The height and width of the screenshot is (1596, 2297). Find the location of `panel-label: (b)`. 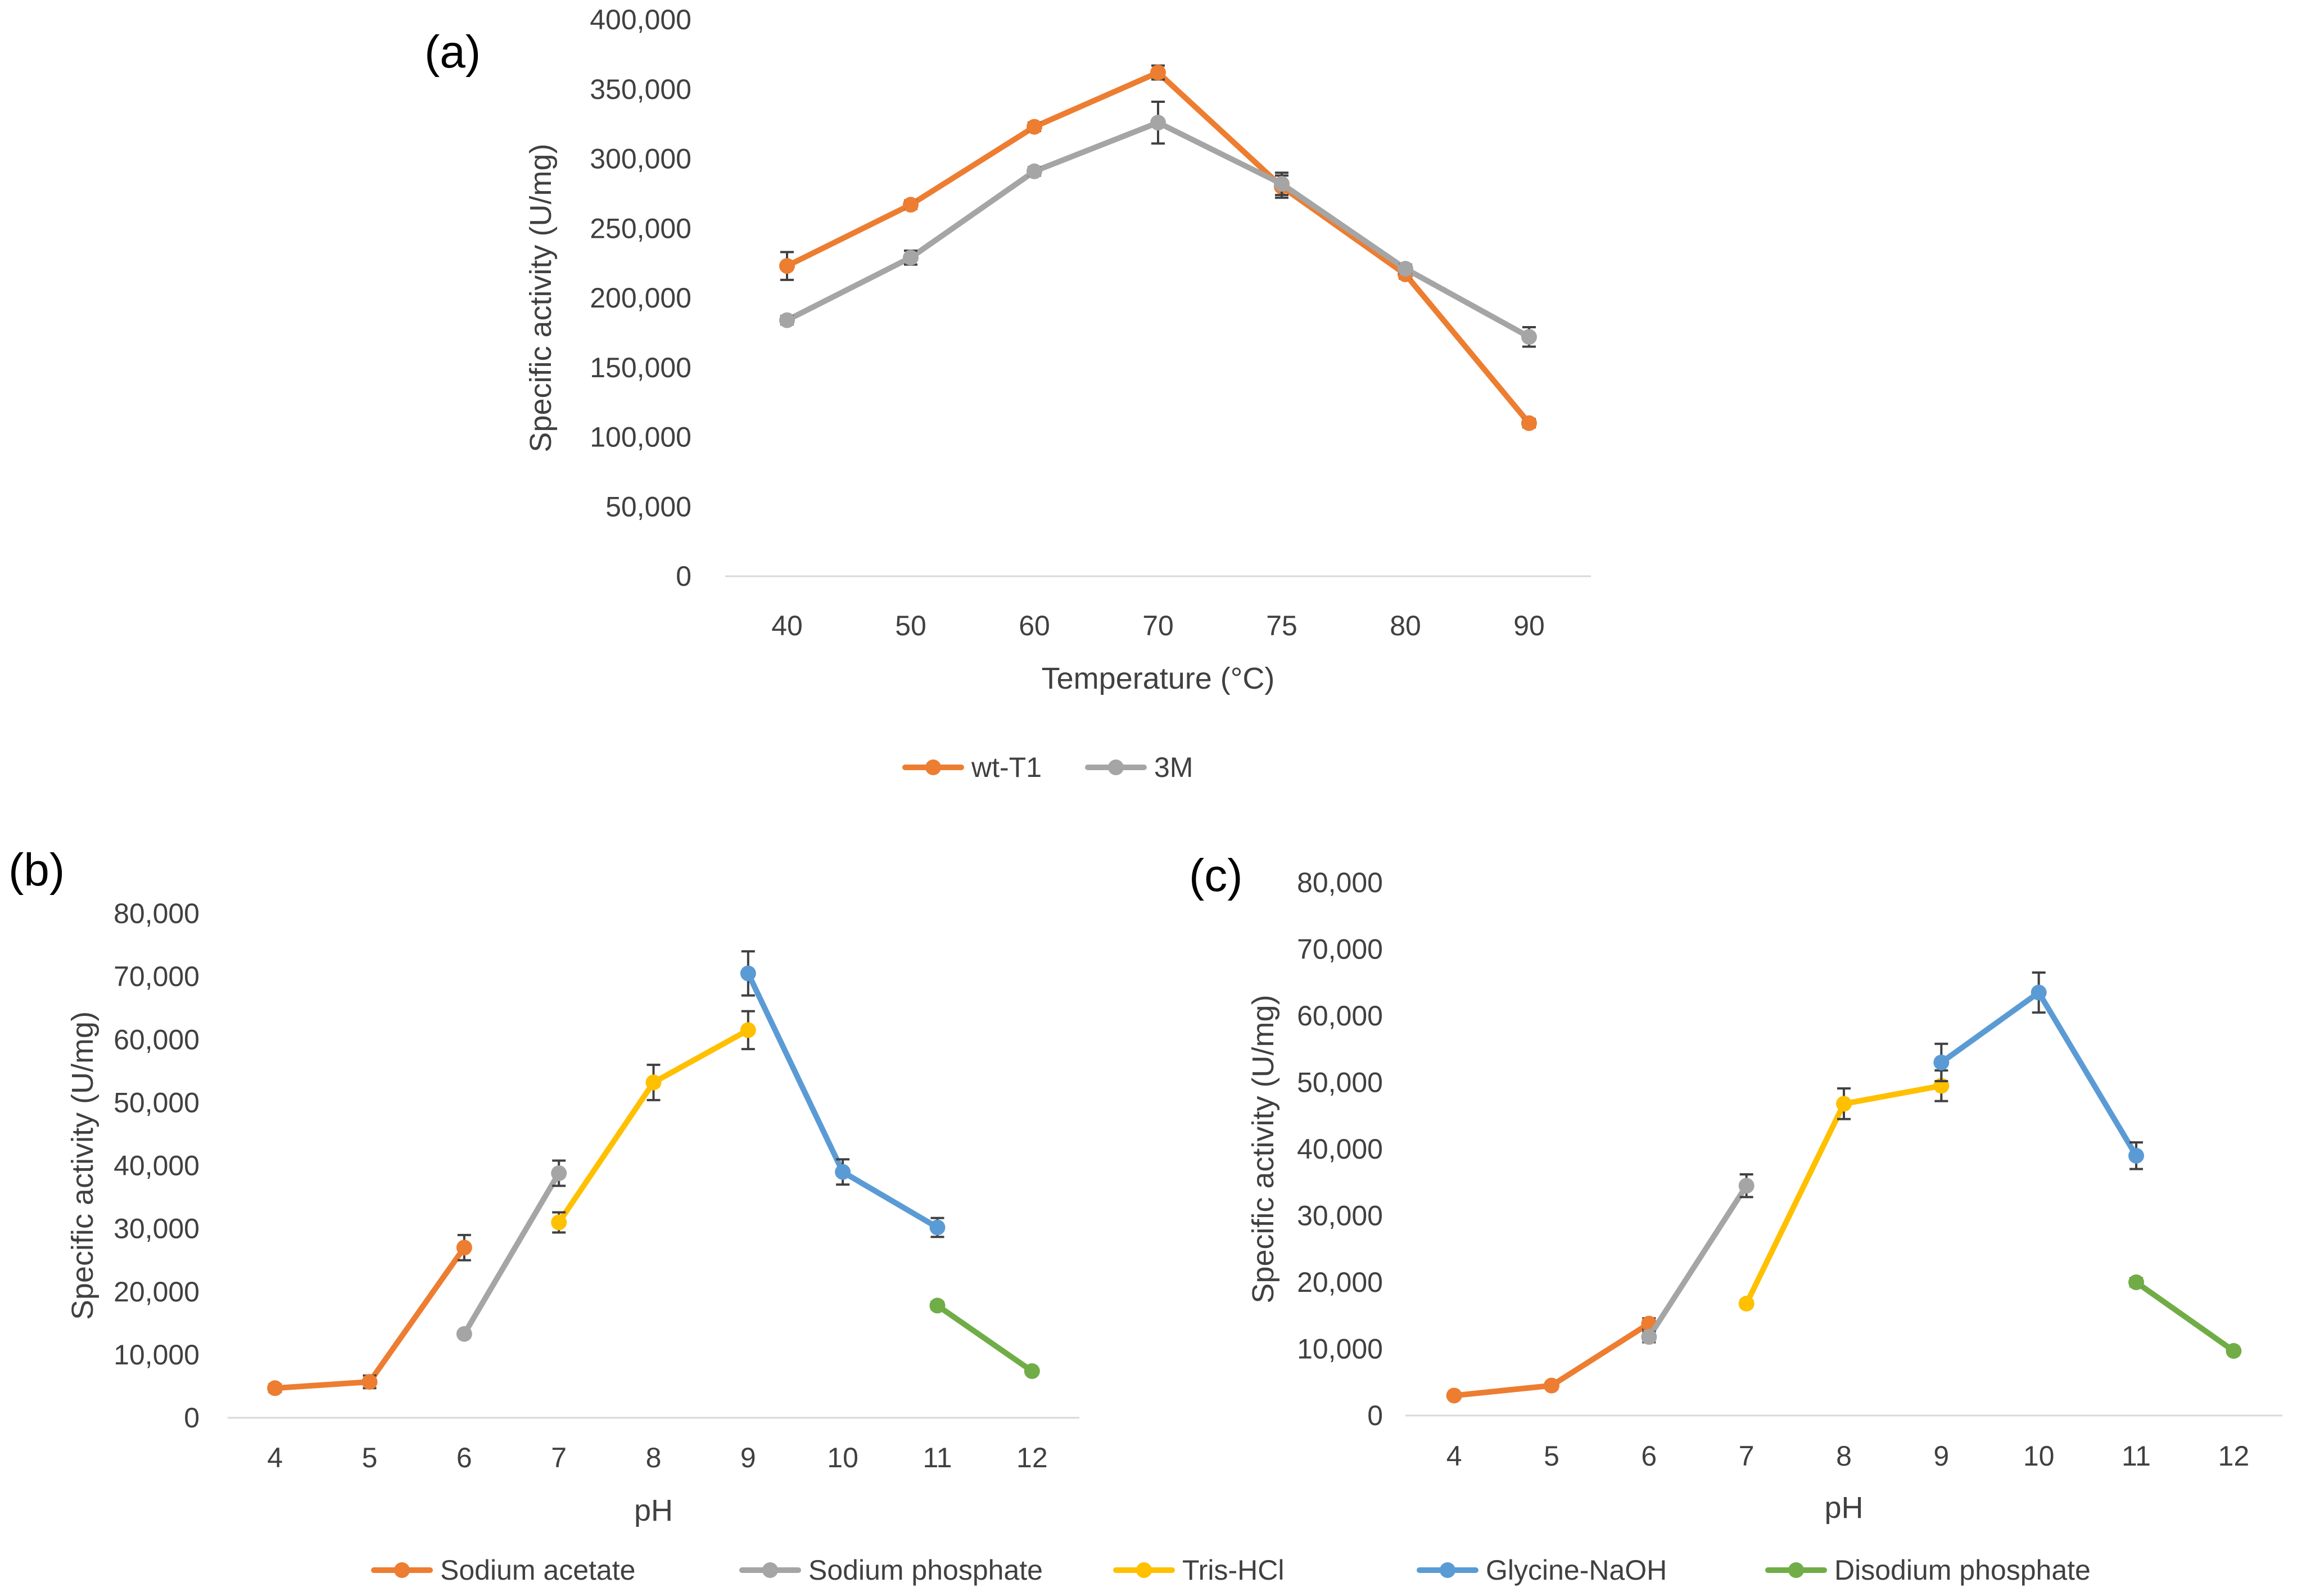

panel-label: (b) is located at coordinates (36, 870).